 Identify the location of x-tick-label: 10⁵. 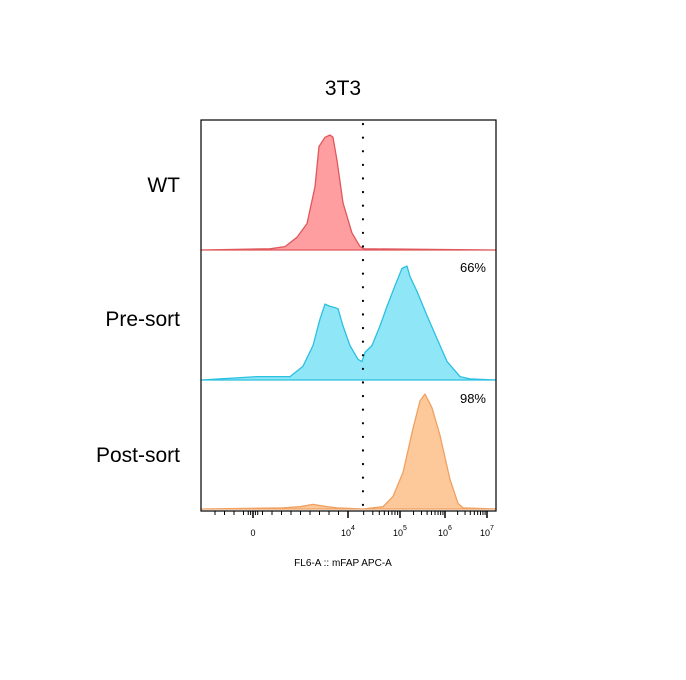
(400, 531).